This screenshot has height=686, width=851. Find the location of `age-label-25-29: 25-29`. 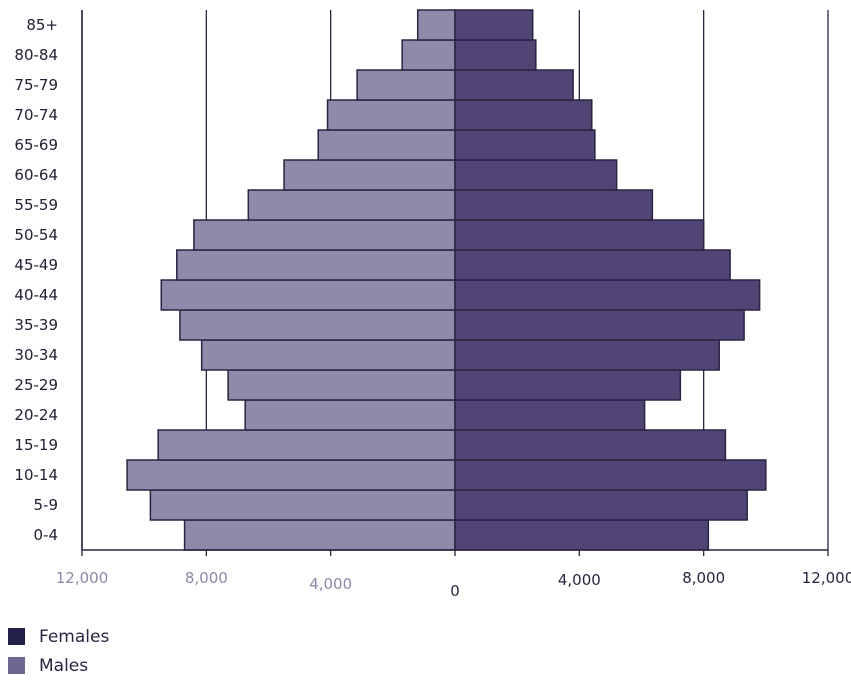

age-label-25-29: 25-29 is located at coordinates (36, 385).